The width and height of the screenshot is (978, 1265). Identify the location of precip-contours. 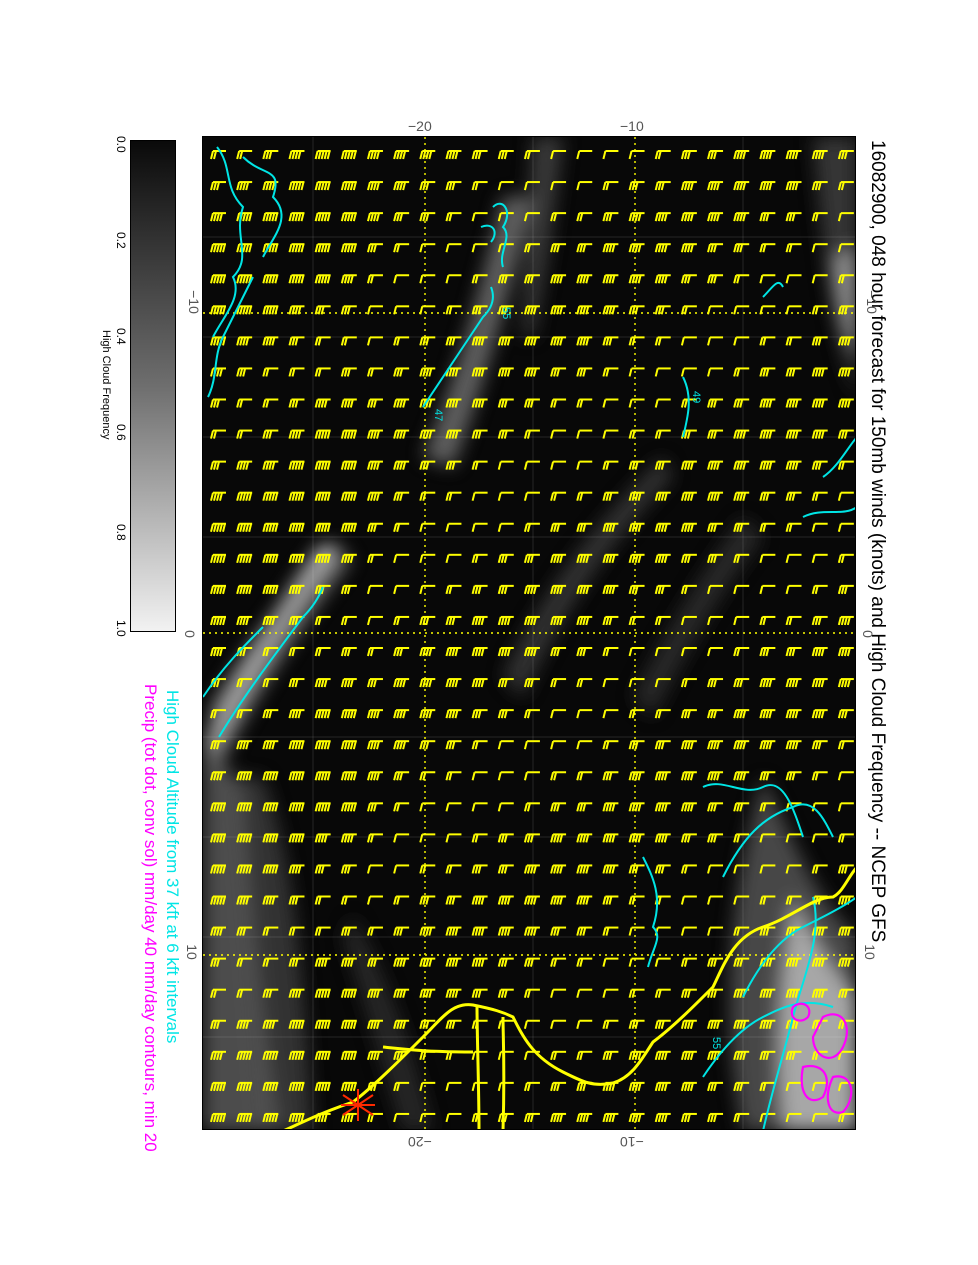
(821, 1058).